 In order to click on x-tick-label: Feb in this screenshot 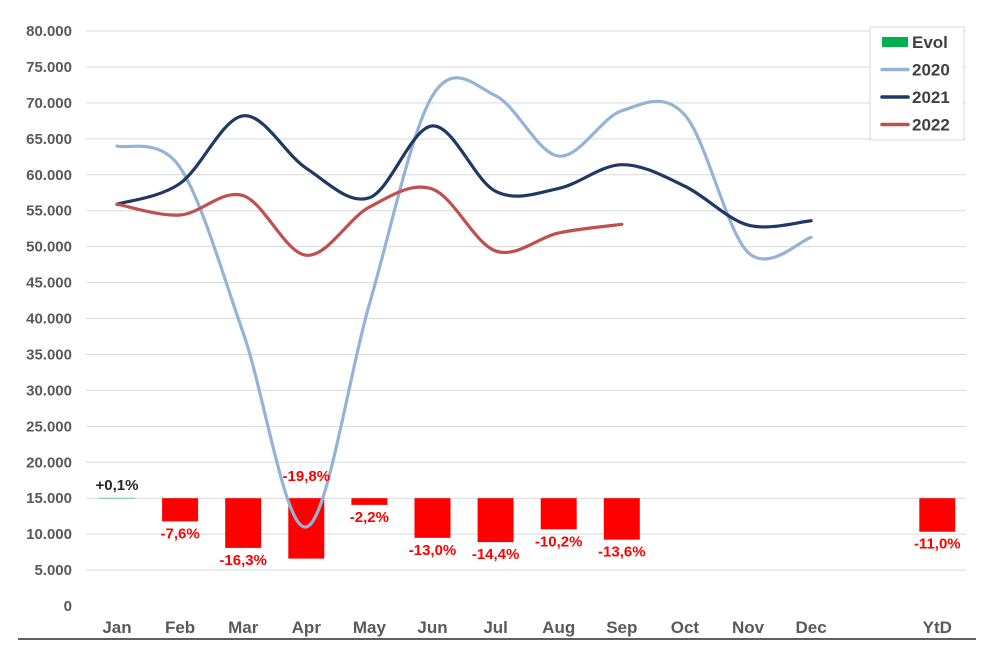, I will do `click(180, 627)`.